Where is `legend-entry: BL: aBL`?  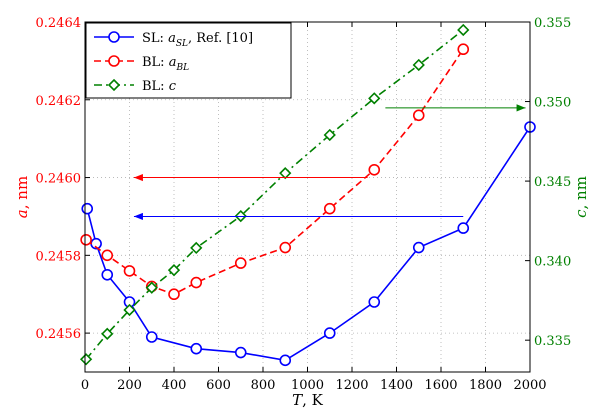
legend-entry: BL: aBL is located at coordinates (141, 64).